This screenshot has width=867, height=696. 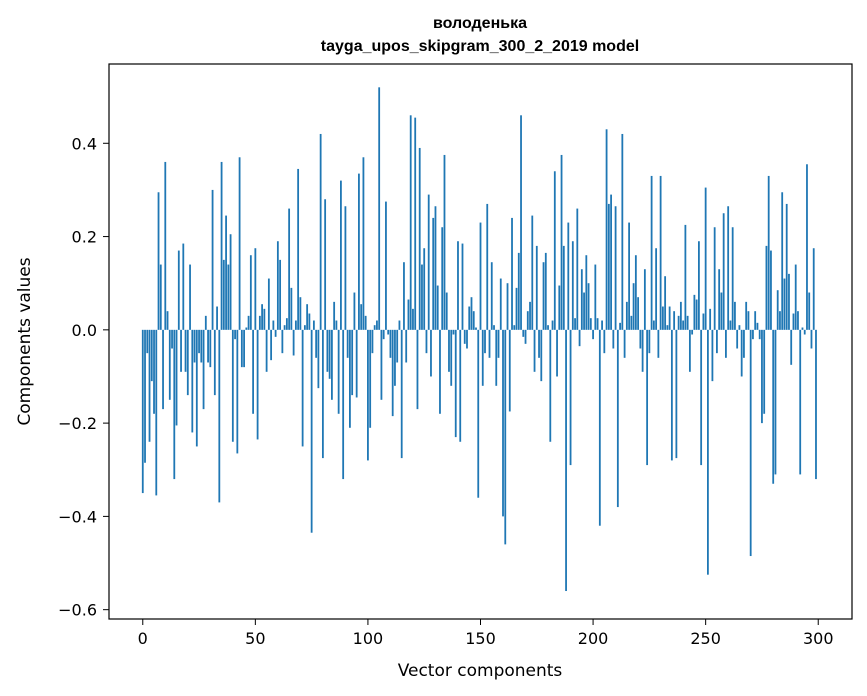 What do you see at coordinates (84, 237) in the screenshot?
I see `y-tick-label: 0.2` at bounding box center [84, 237].